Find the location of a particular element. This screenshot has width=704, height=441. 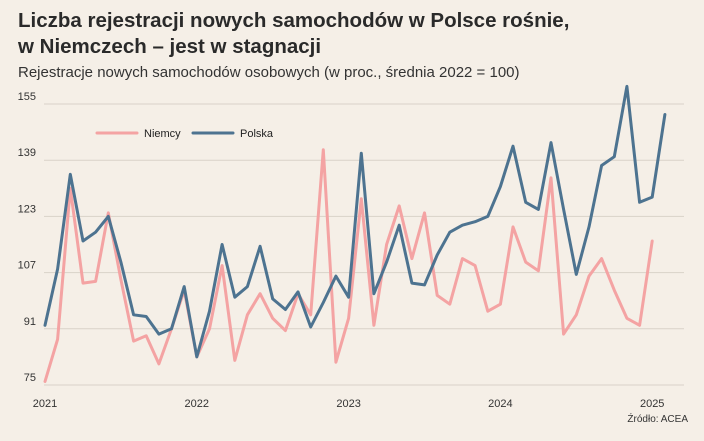

source-note: Źródło: ACEA is located at coordinates (657, 419).